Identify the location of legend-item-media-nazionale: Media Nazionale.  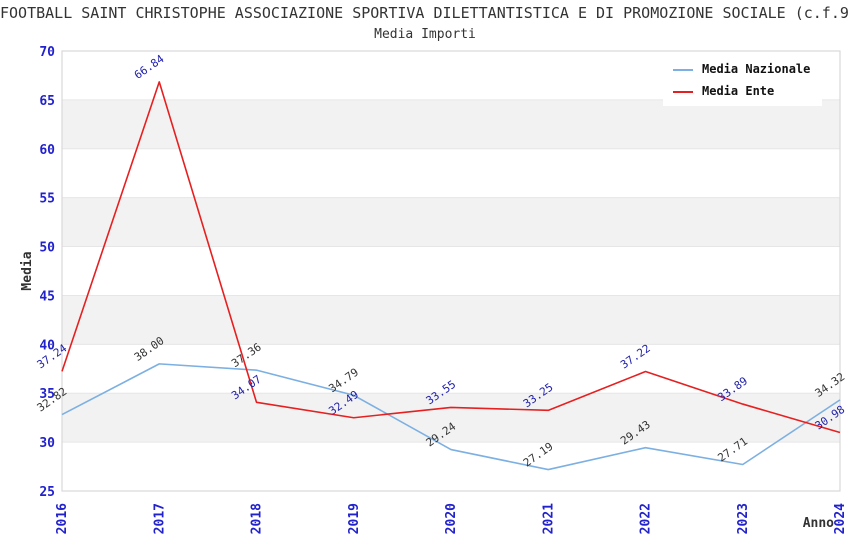
(741, 69).